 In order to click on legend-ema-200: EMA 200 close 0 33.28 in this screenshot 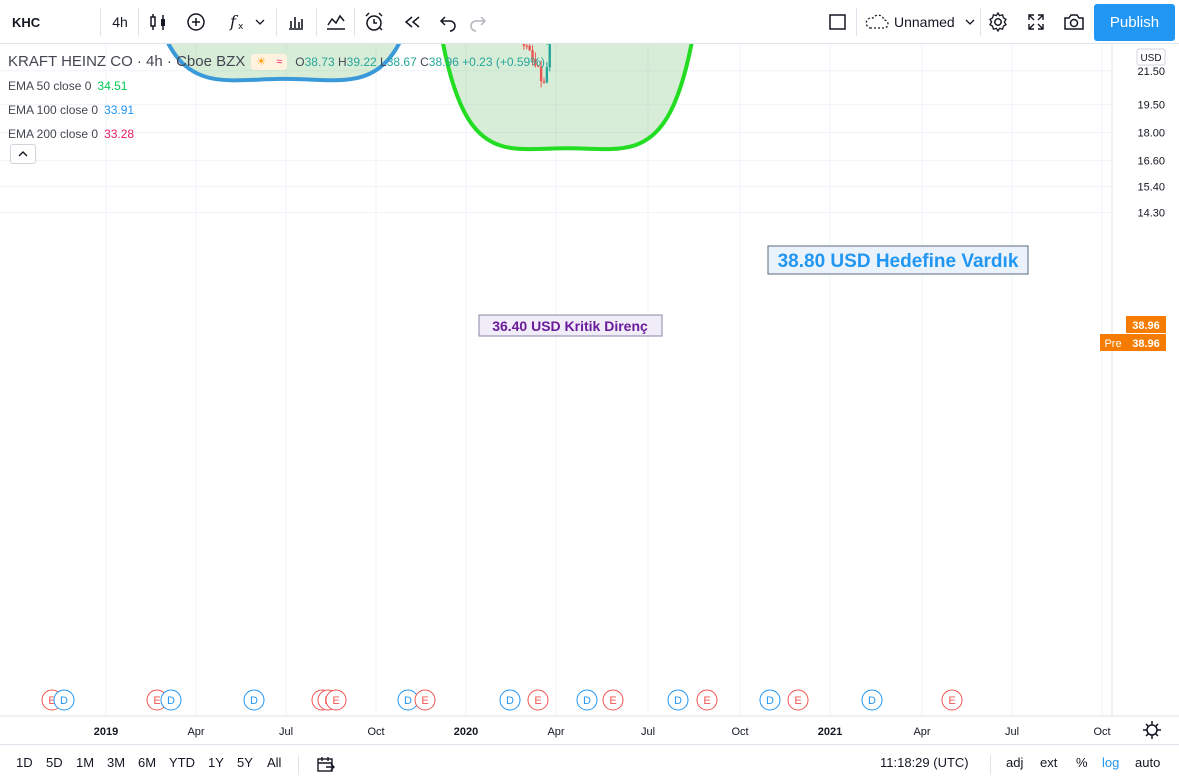, I will do `click(71, 134)`.